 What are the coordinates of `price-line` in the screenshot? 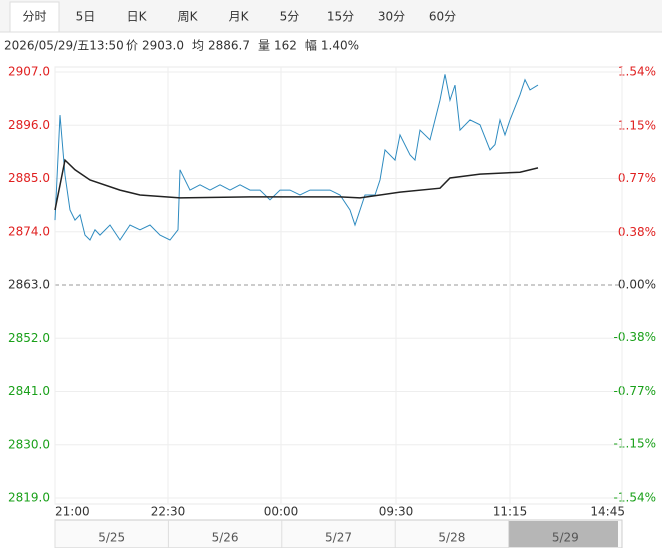 It's located at (296, 184).